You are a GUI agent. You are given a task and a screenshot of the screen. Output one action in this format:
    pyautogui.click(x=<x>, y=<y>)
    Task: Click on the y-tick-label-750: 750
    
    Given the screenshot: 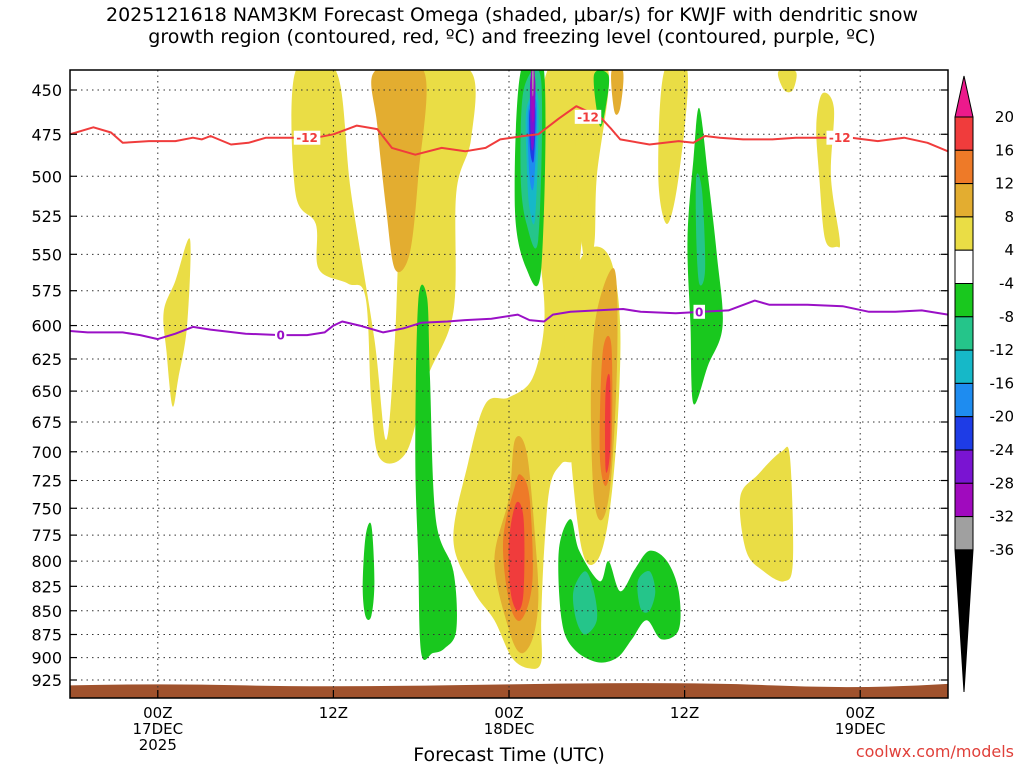 What is the action you would take?
    pyautogui.click(x=46, y=508)
    